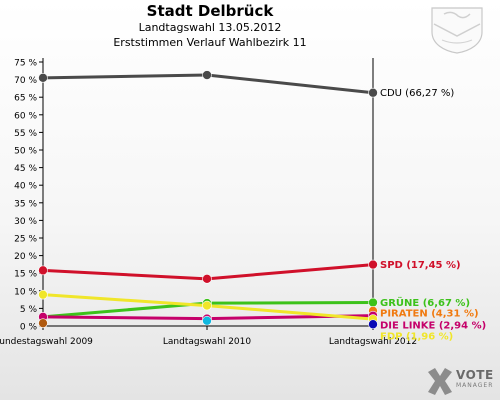 The height and width of the screenshot is (400, 500). Describe the element at coordinates (25, 64) in the screenshot. I see `y-tick-label: 75 %` at that location.